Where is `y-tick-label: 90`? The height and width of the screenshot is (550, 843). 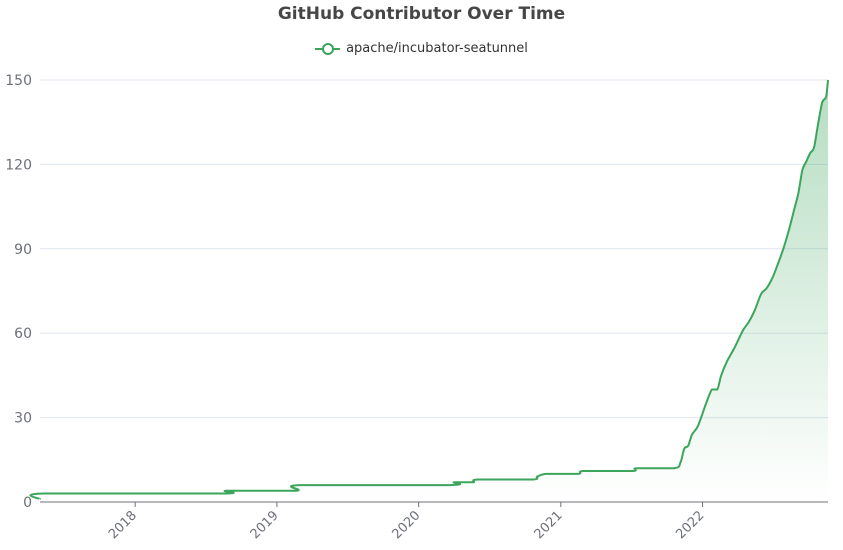 y-tick-label: 90 is located at coordinates (23, 250).